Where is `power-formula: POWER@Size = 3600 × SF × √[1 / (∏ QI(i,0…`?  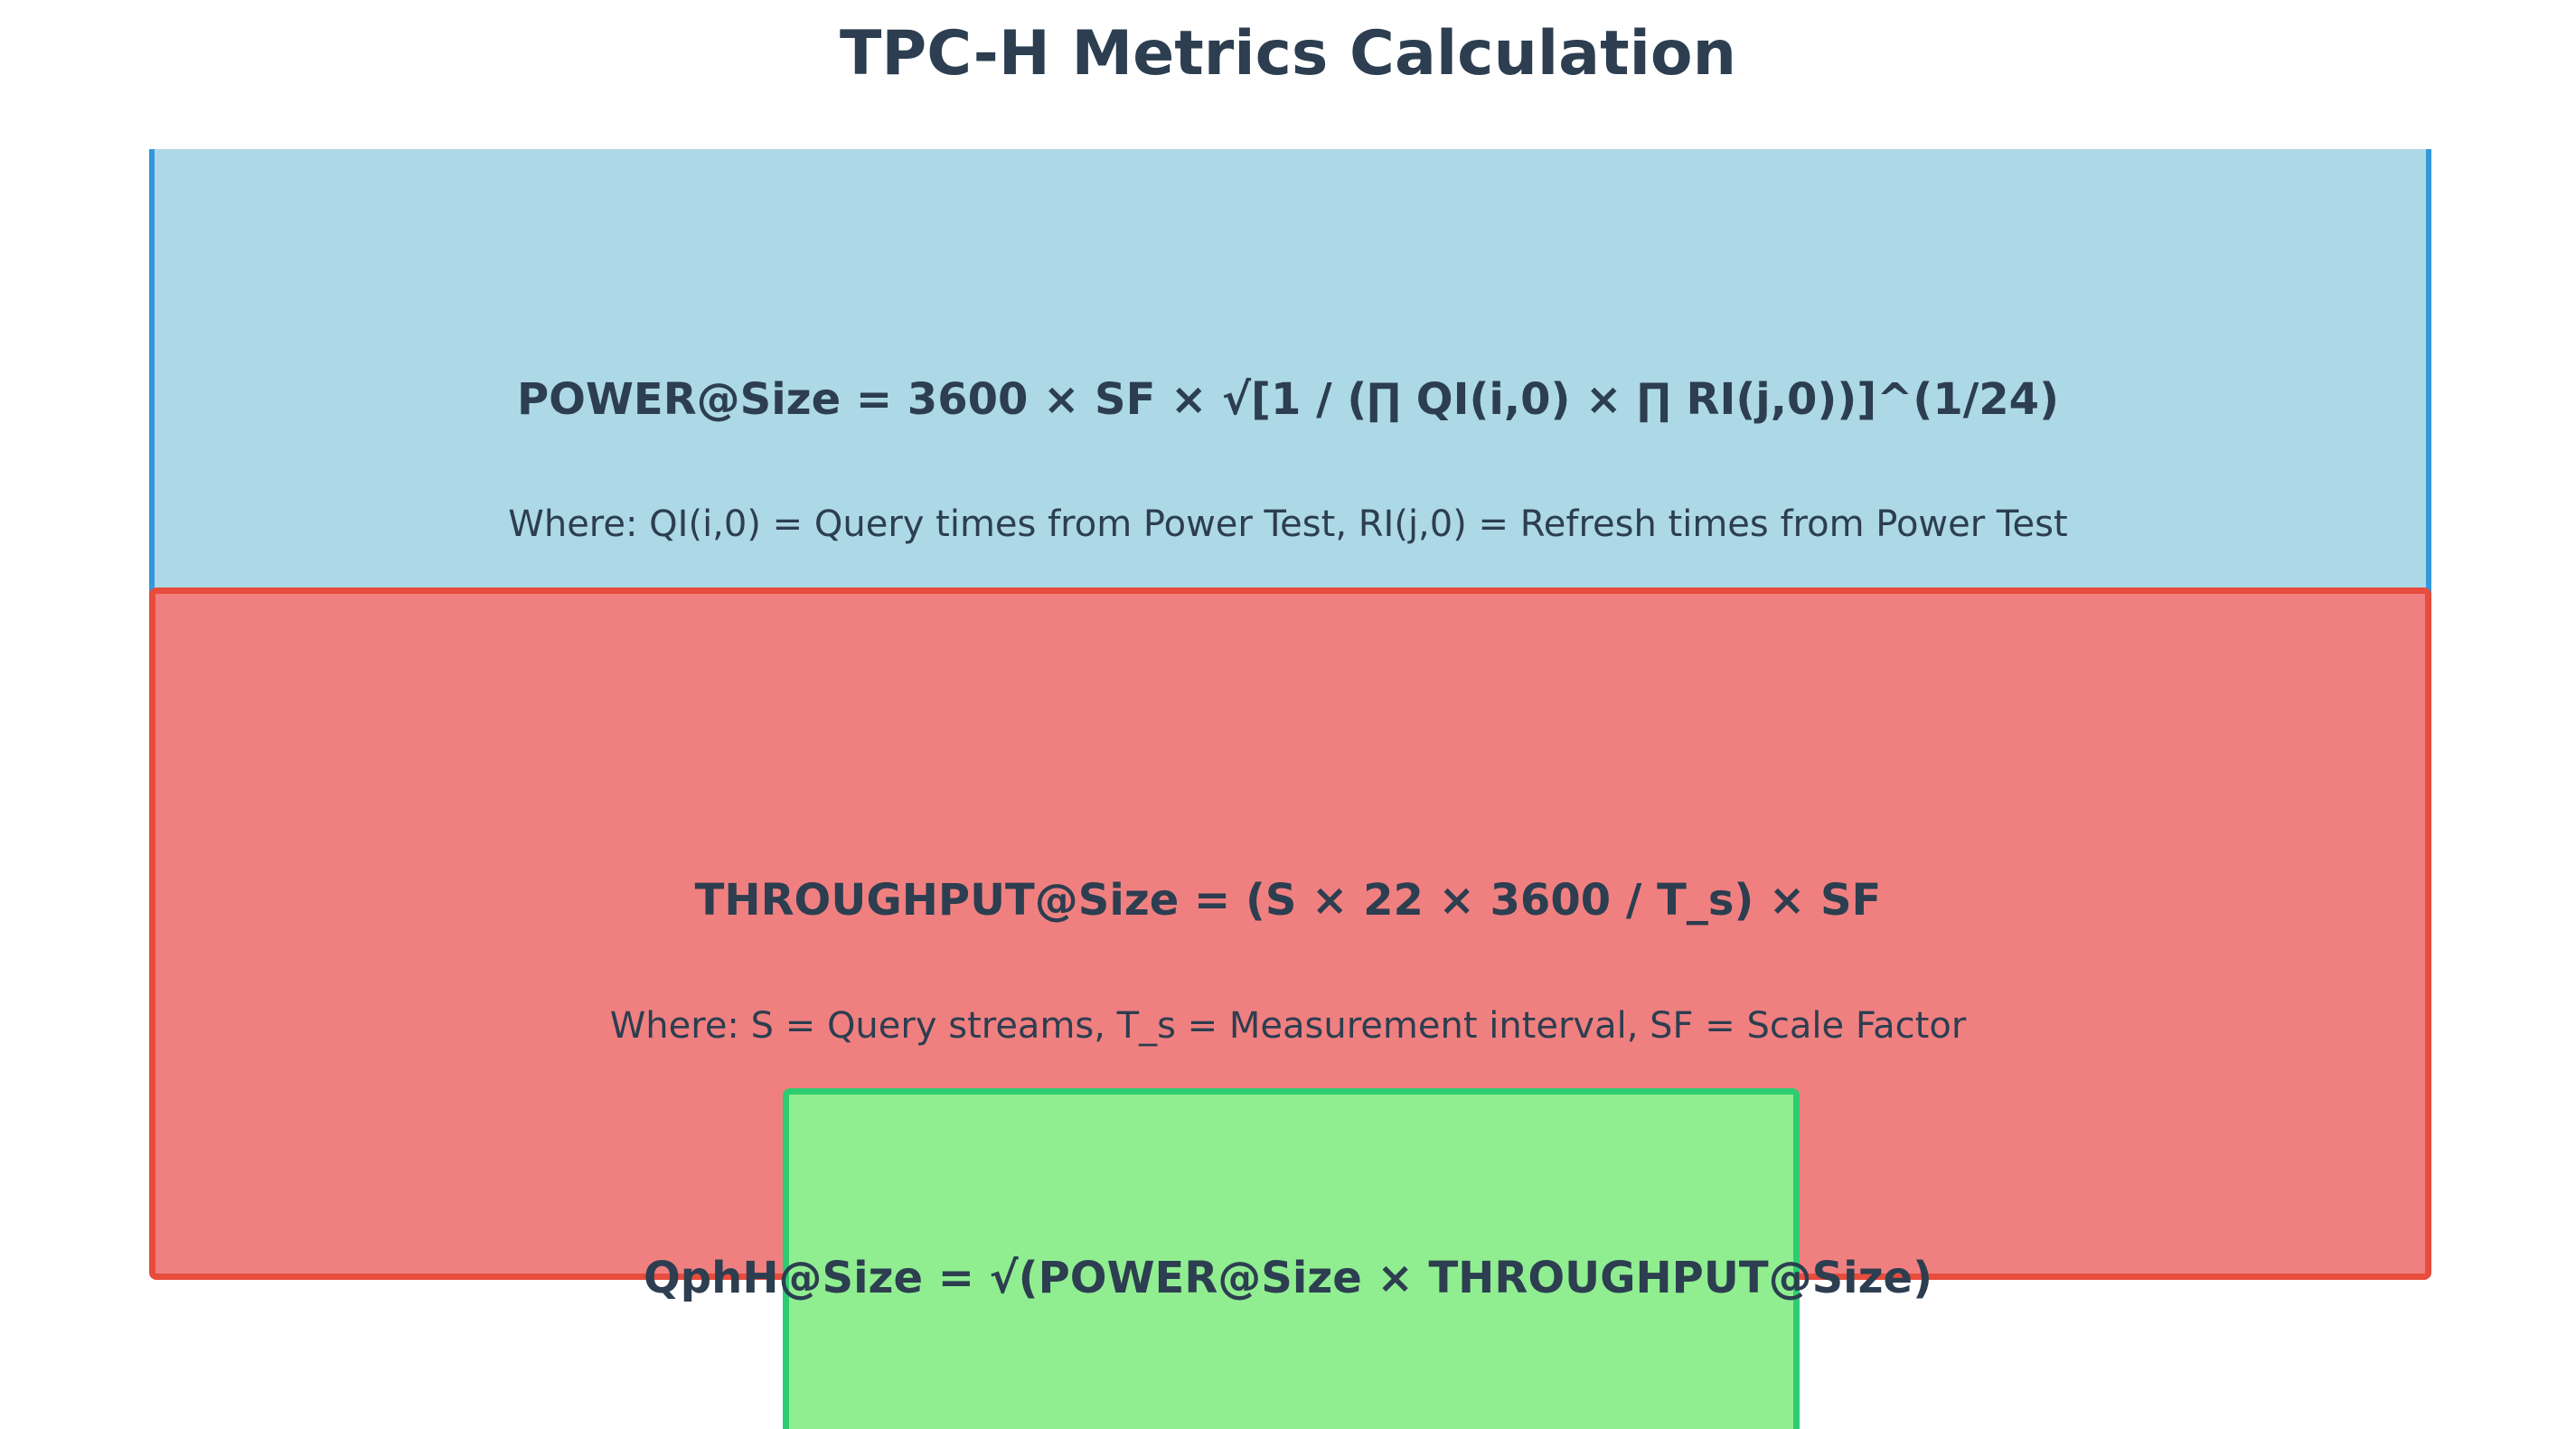 power-formula: POWER@Size = 3600 × SF × √[1 / (∏ QI(i,0… is located at coordinates (1288, 399).